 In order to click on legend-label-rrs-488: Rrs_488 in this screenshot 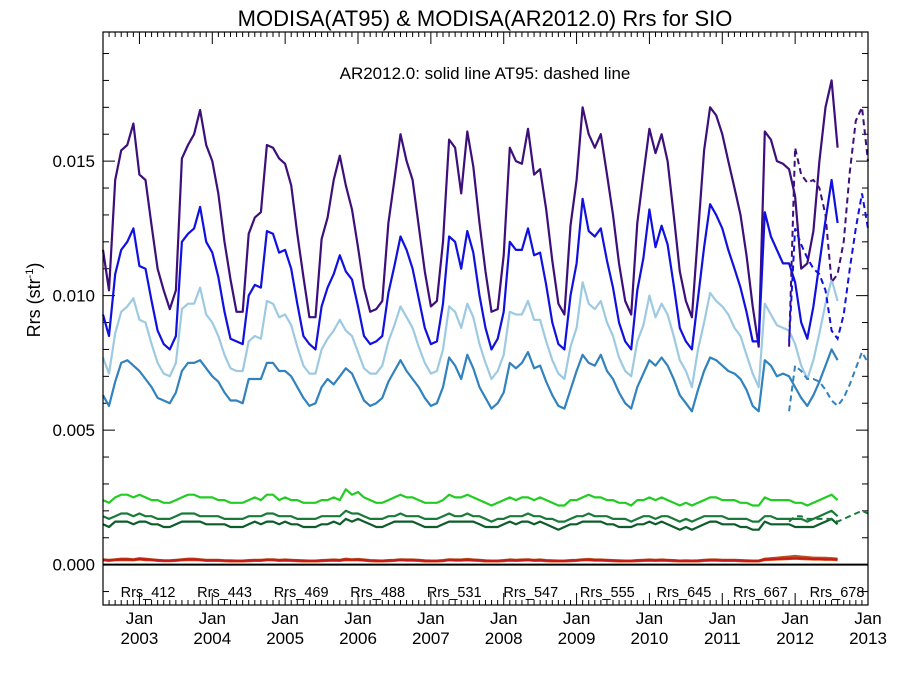, I will do `click(377, 593)`.